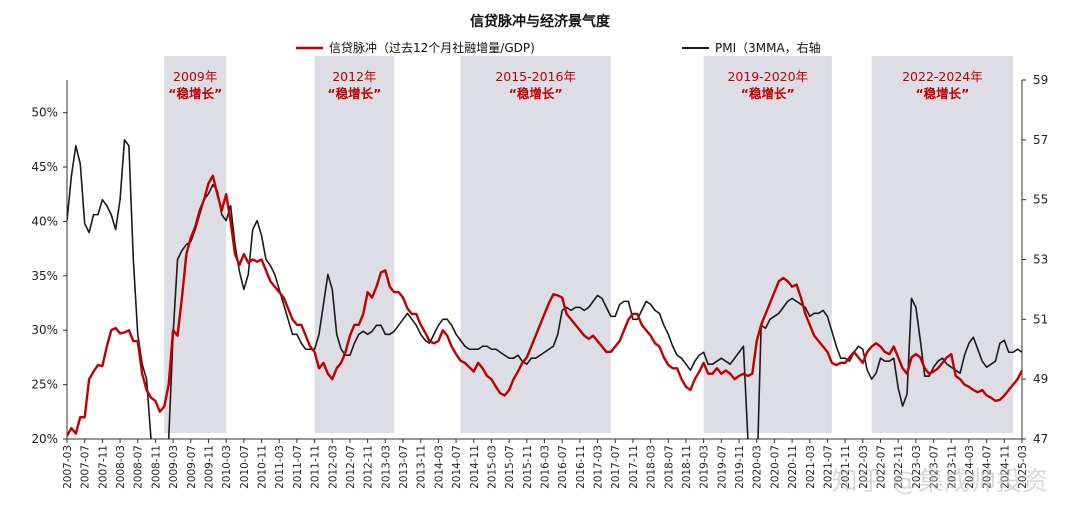  I want to click on x-tick-26: 2015-11, so click(528, 467).